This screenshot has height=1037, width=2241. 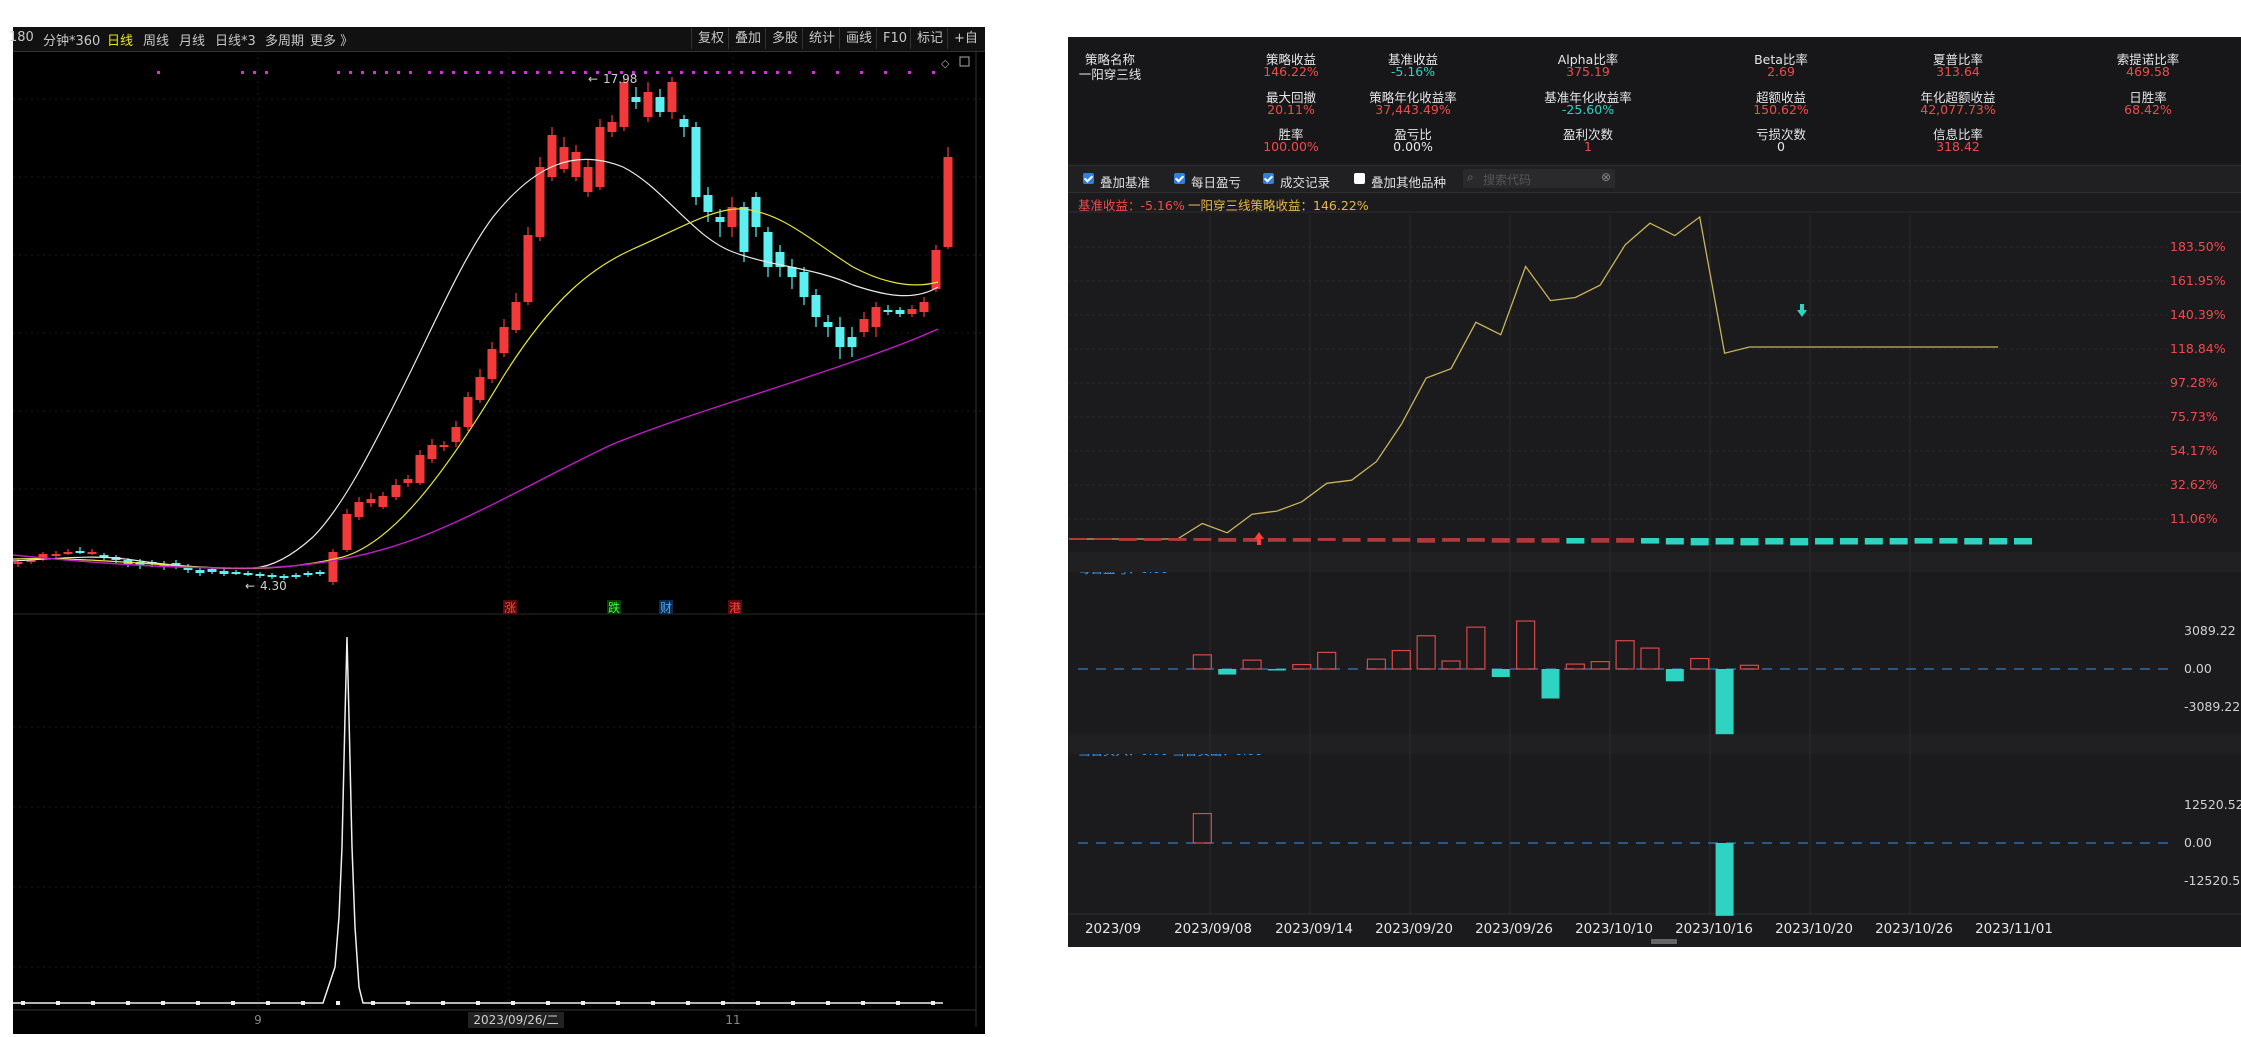 What do you see at coordinates (1654, 179) in the screenshot?
I see `options-bar: 叠加基准 每日盈亏 成交记录 叠加其他品种 ⌕ 搜索代码 ⊗` at bounding box center [1654, 179].